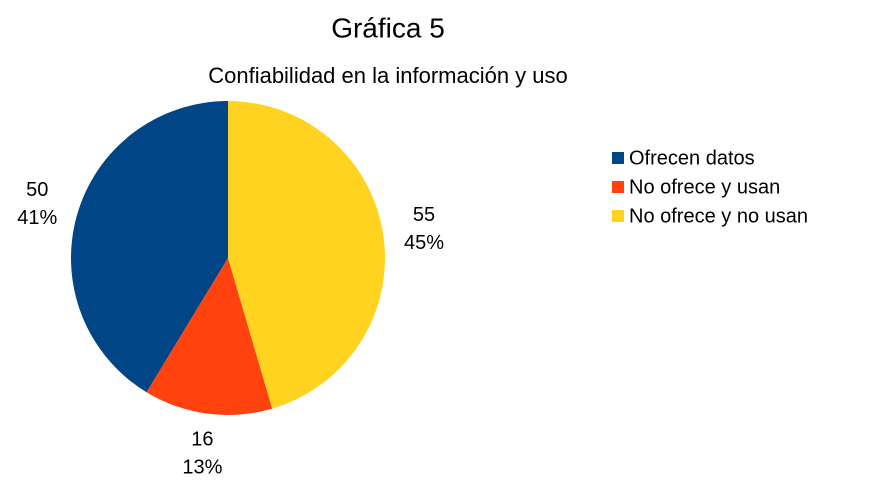 Image resolution: width=892 pixels, height=486 pixels. I want to click on percent-label: 13%, so click(202, 468).